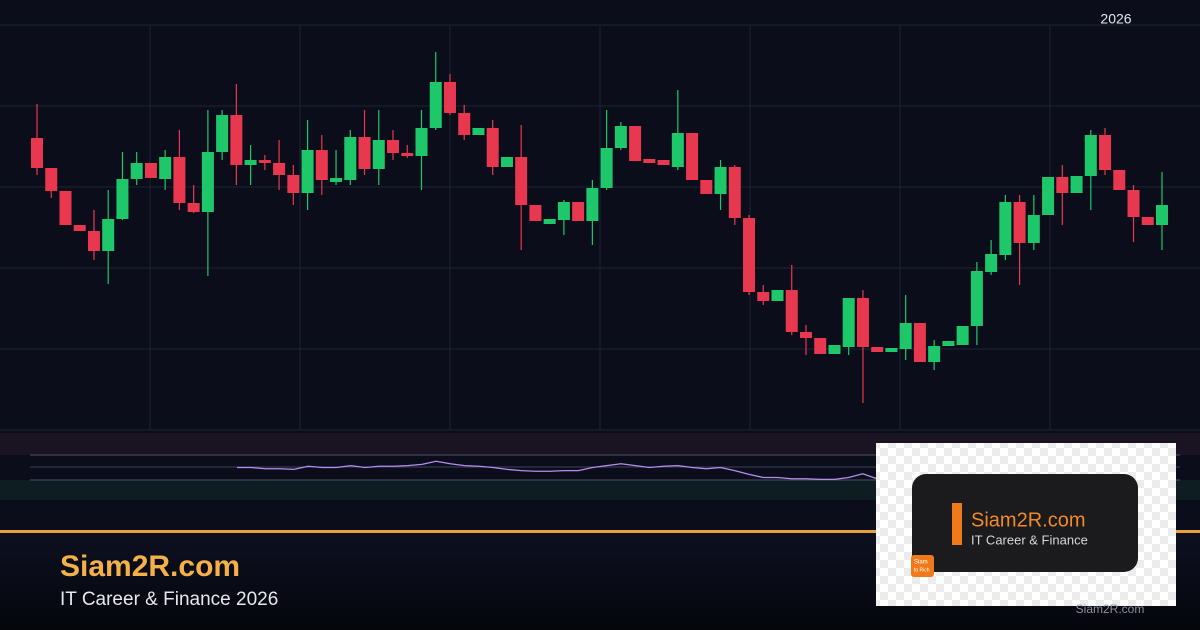 Image resolution: width=1200 pixels, height=630 pixels. Describe the element at coordinates (150, 566) in the screenshot. I see `brand-site: Siam2R.com` at that location.